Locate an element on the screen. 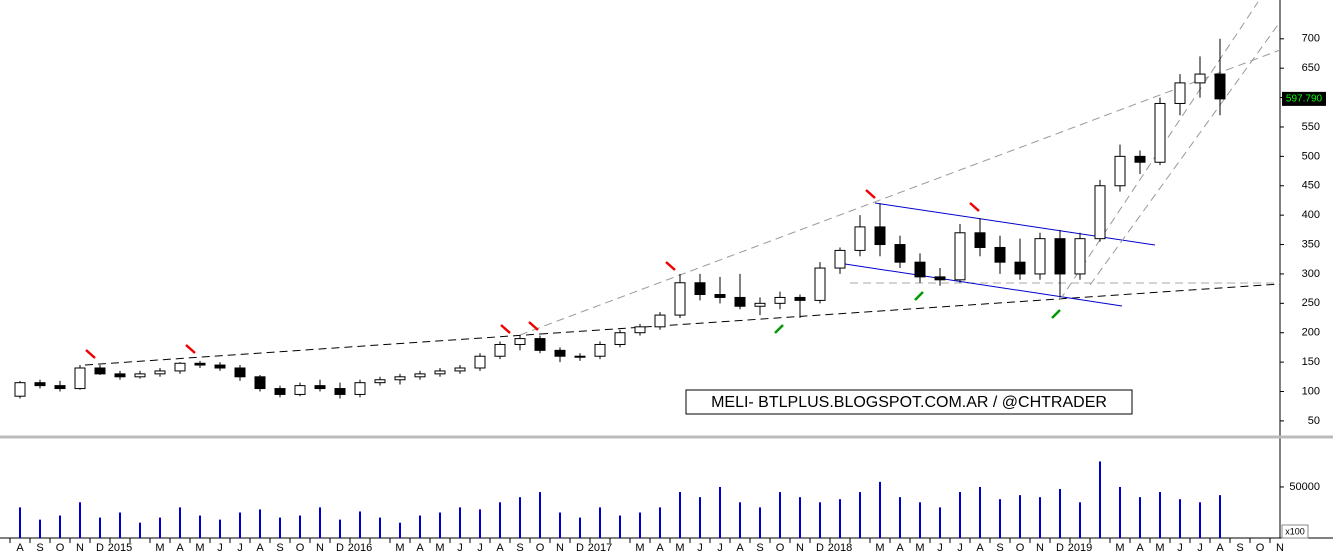 The width and height of the screenshot is (1333, 558). x-tick-label: 2016 is located at coordinates (360, 548).